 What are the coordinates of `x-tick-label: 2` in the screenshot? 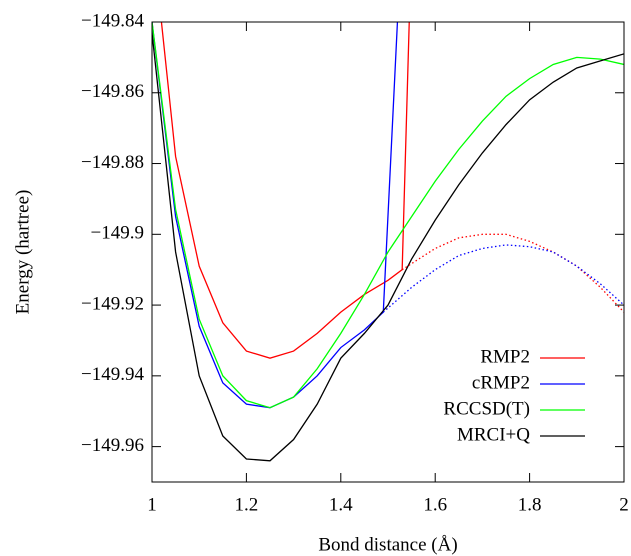 It's located at (624, 504).